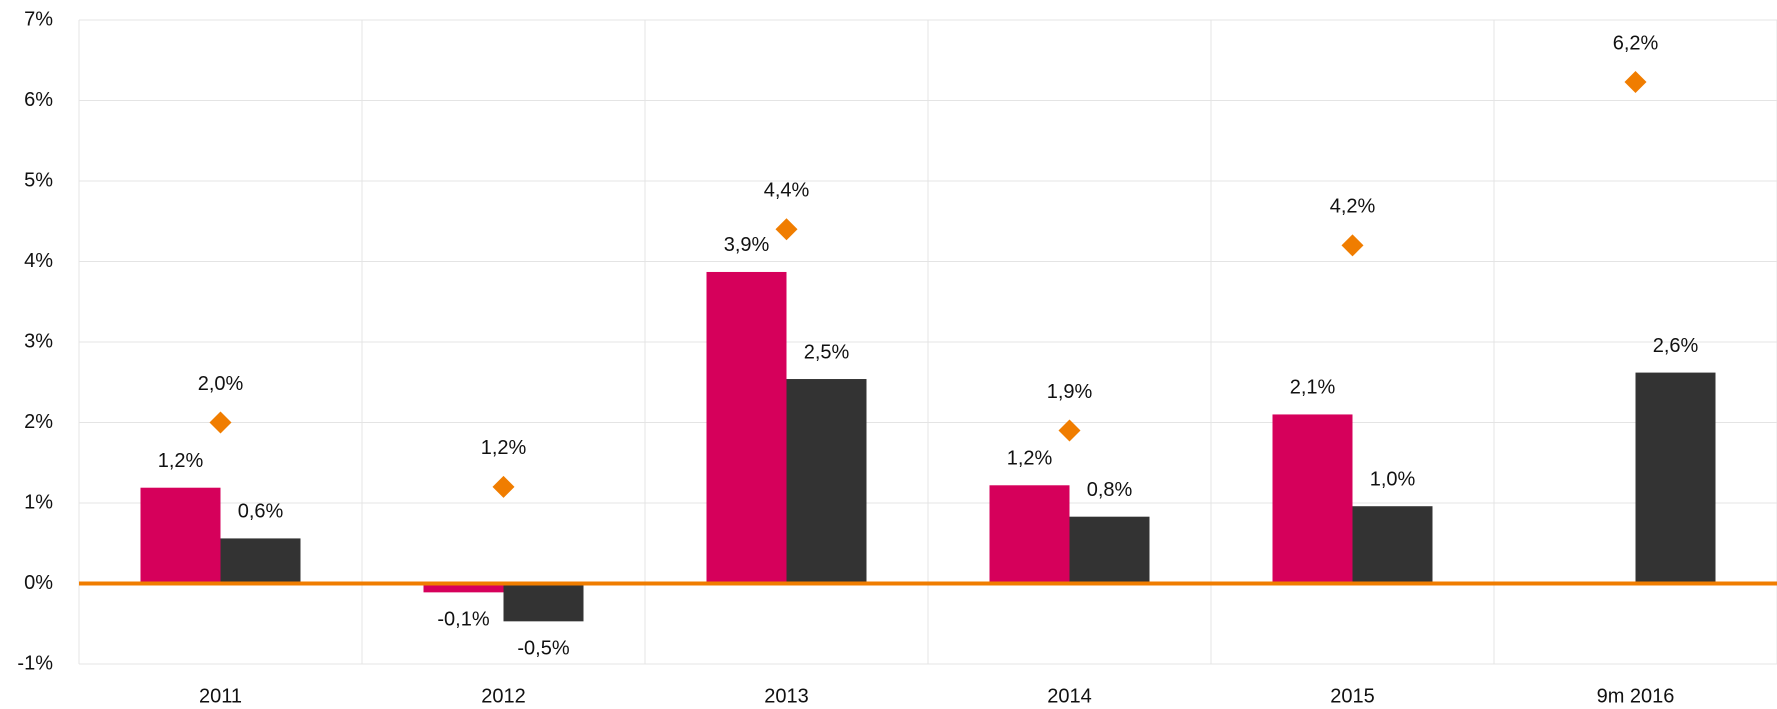  What do you see at coordinates (1393, 480) in the screenshot?
I see `data-label: 1,0%` at bounding box center [1393, 480].